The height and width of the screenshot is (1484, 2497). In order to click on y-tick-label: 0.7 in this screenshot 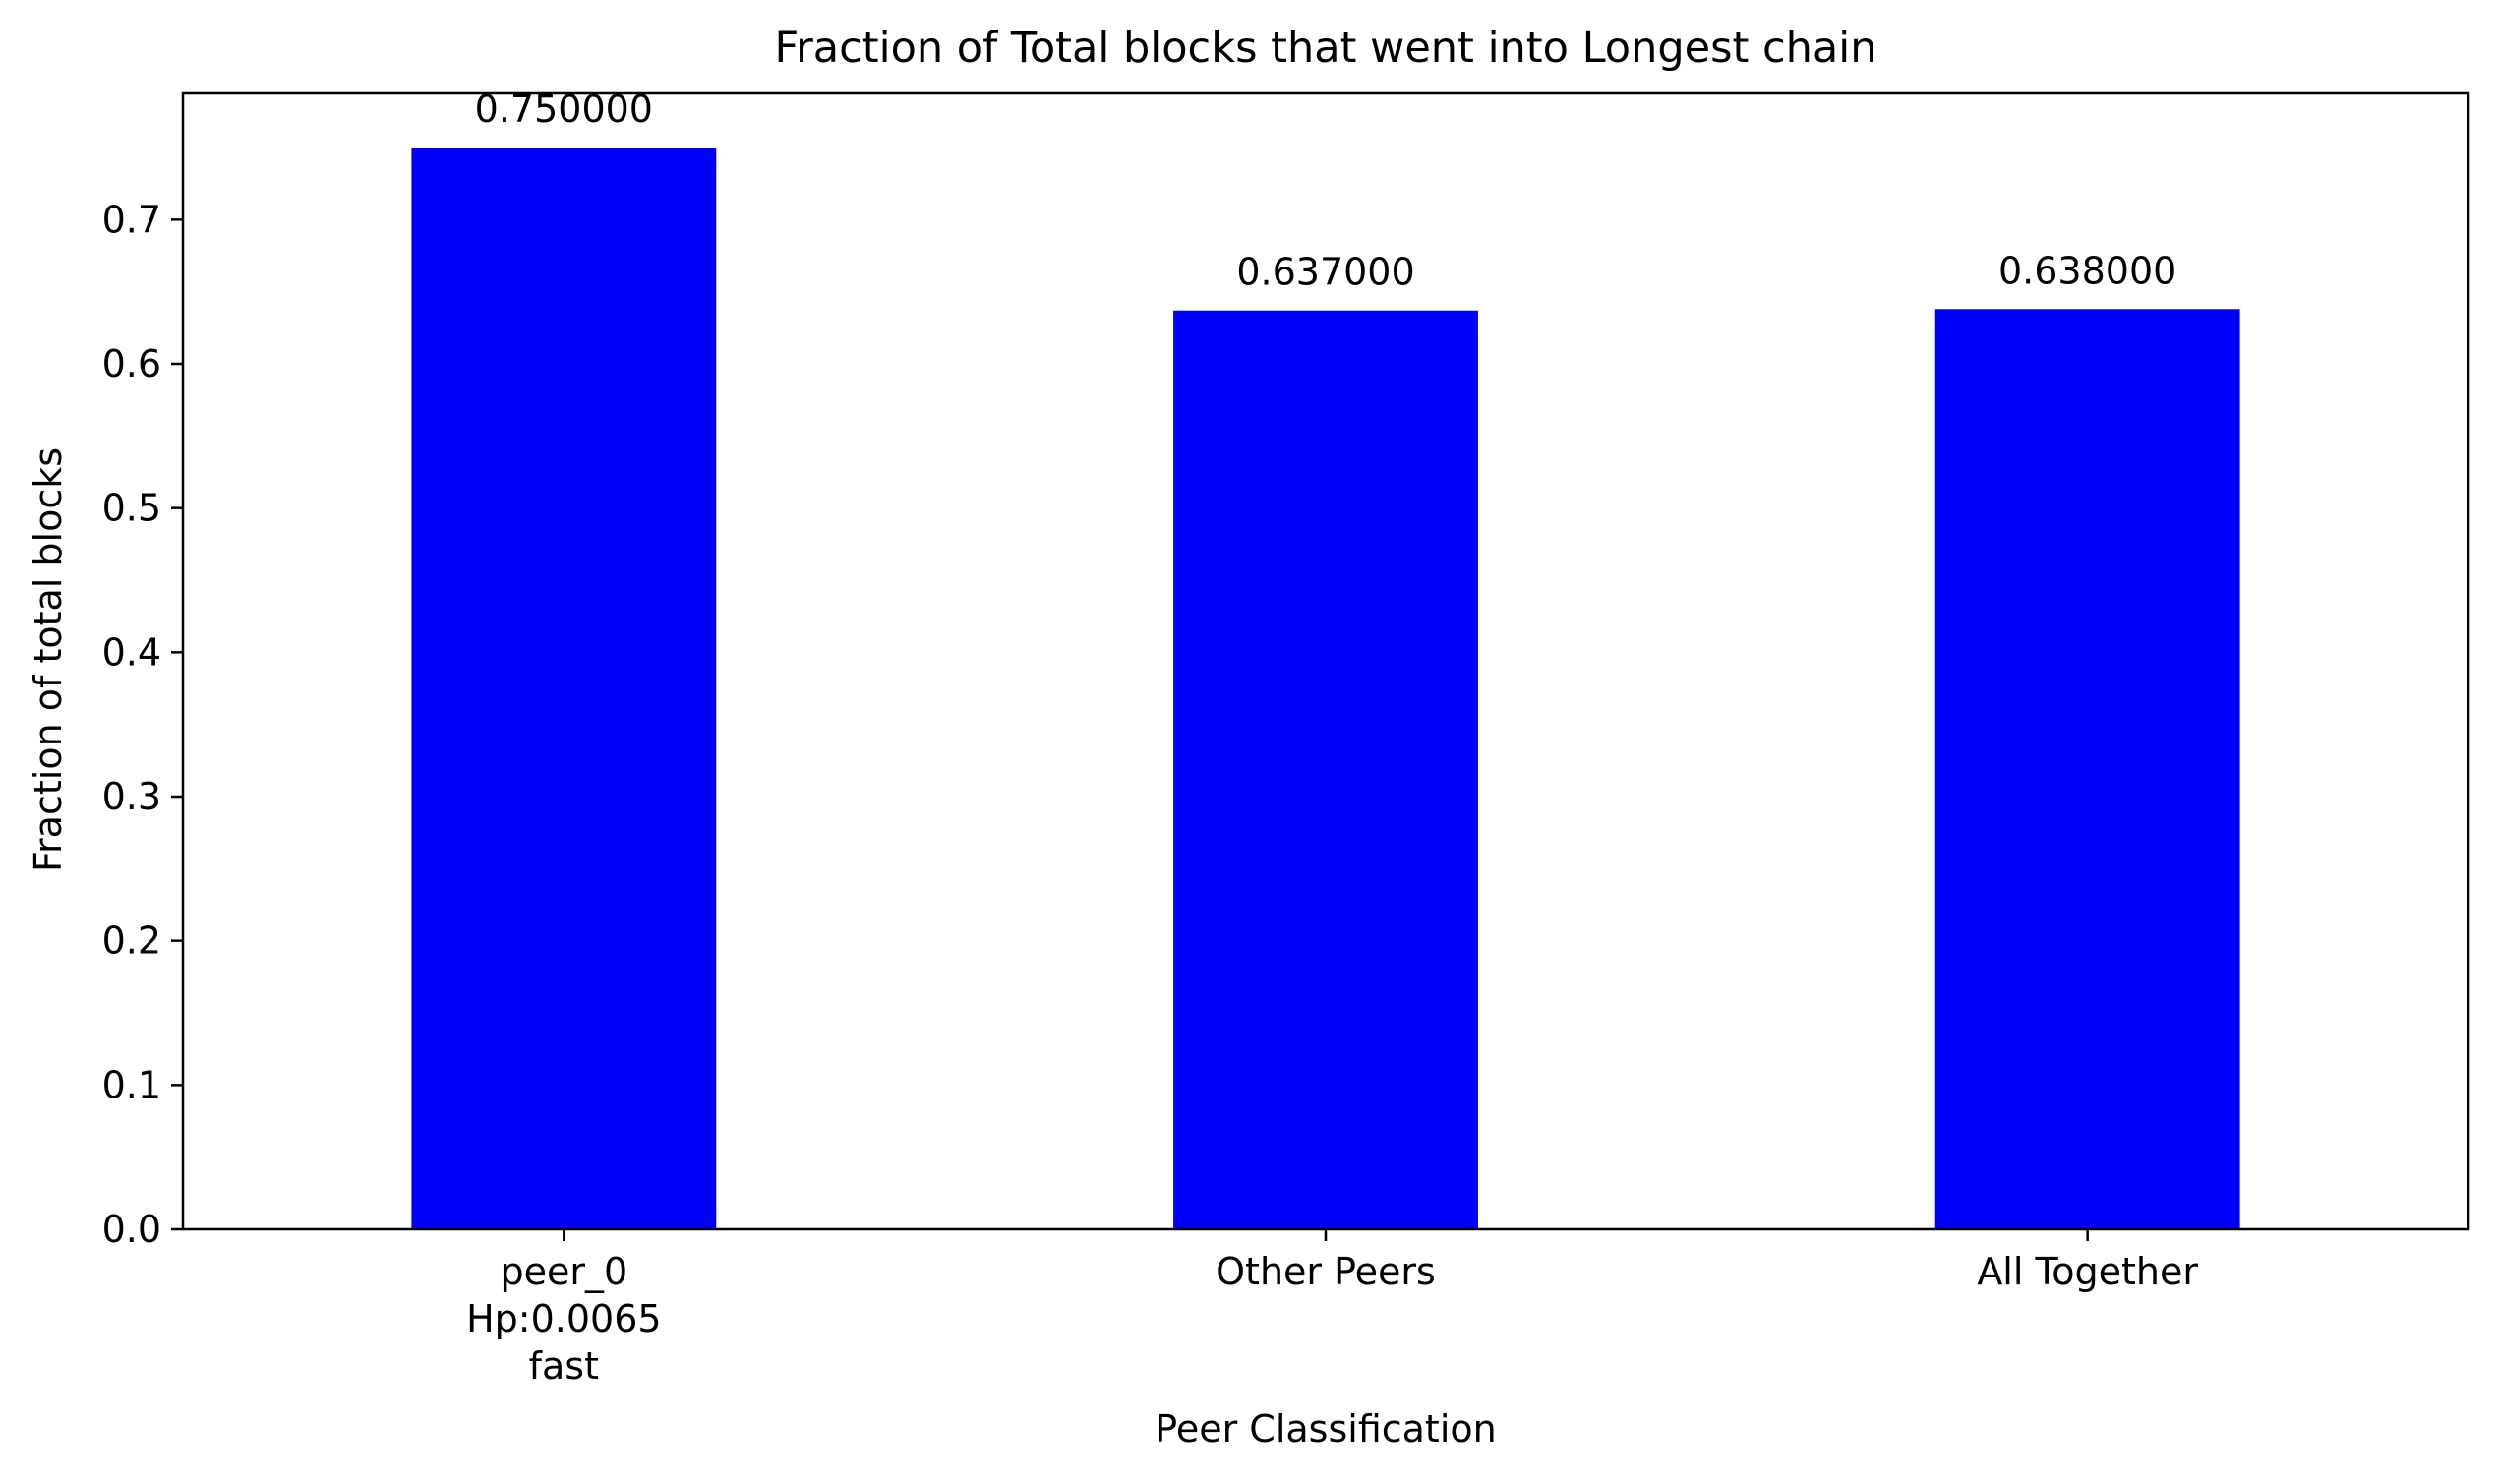, I will do `click(131, 220)`.